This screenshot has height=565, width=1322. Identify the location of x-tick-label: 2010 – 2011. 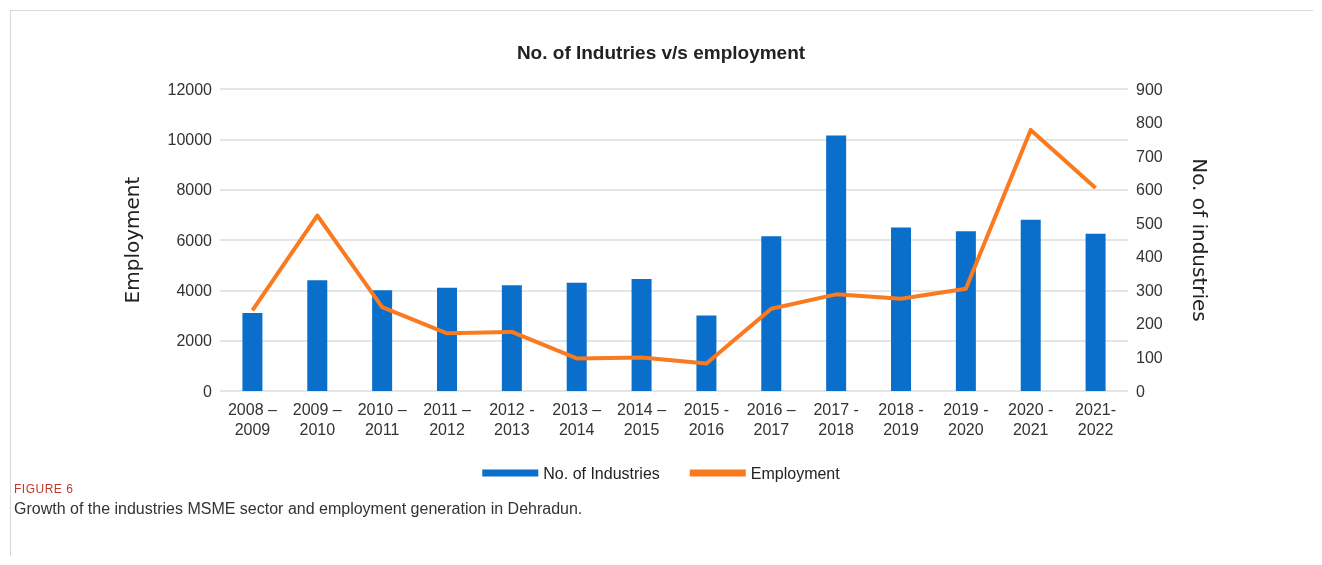
(382, 419).